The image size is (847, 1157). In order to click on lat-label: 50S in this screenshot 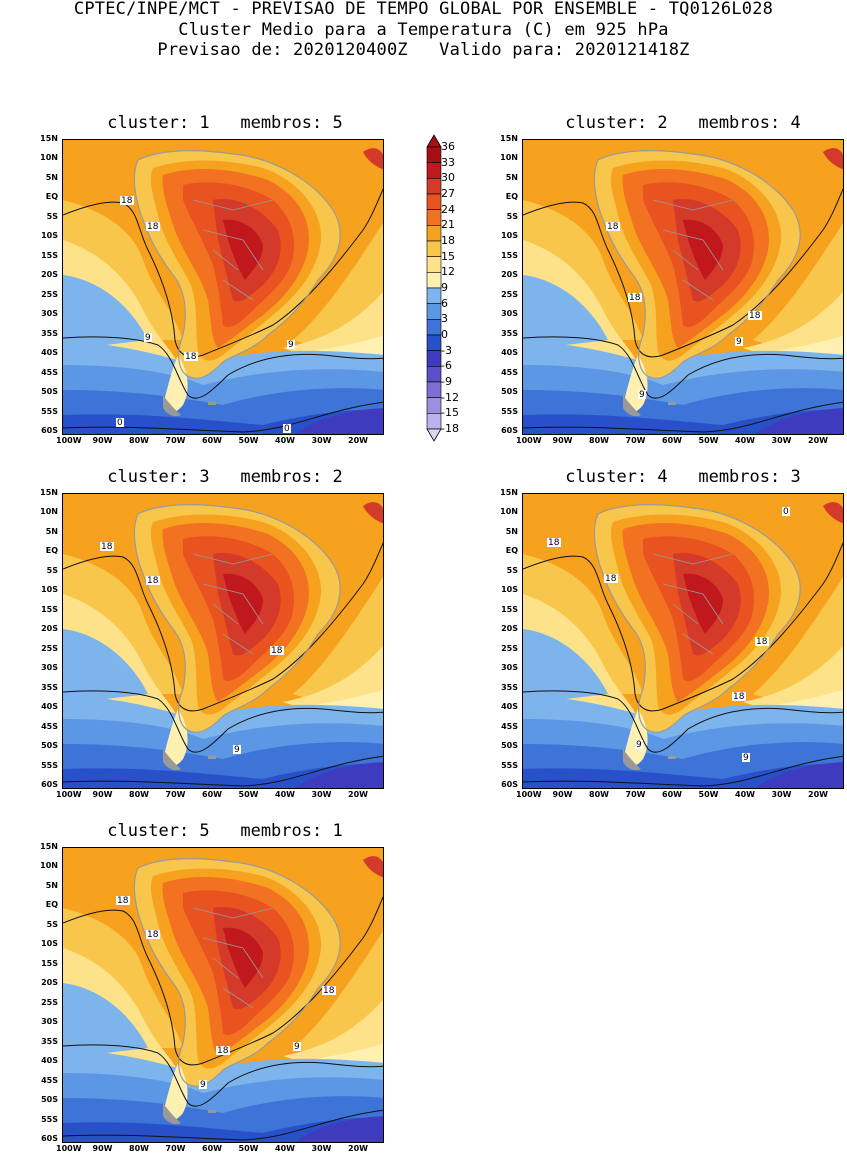, I will do `click(49, 1100)`.